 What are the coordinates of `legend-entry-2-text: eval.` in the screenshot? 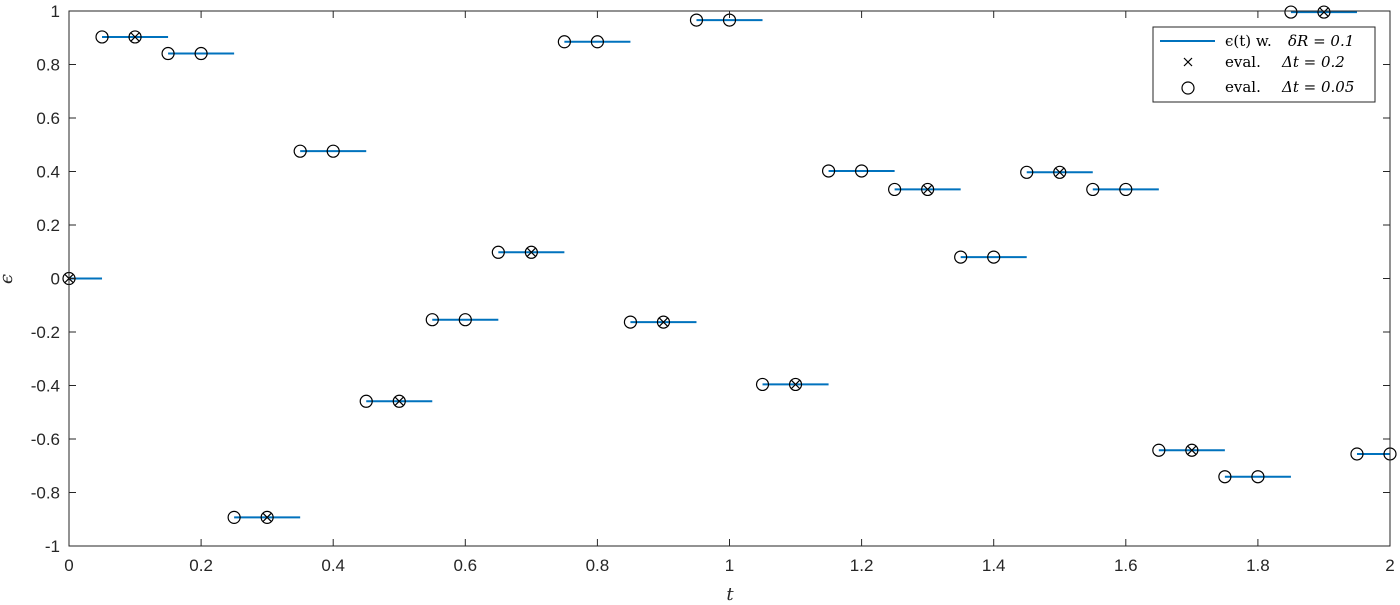 It's located at (1243, 62).